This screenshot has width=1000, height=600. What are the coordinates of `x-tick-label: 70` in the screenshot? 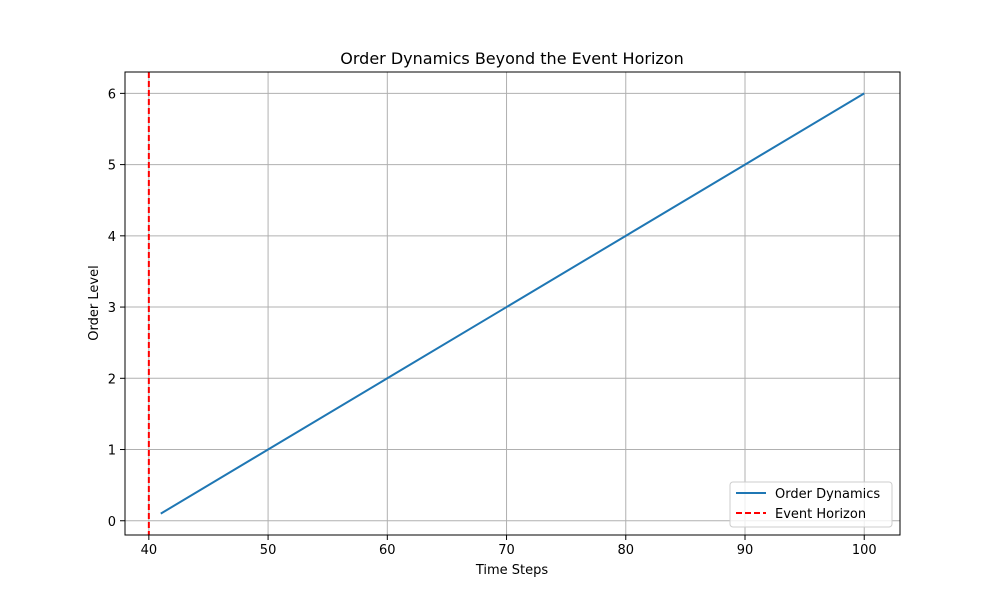 It's located at (506, 550).